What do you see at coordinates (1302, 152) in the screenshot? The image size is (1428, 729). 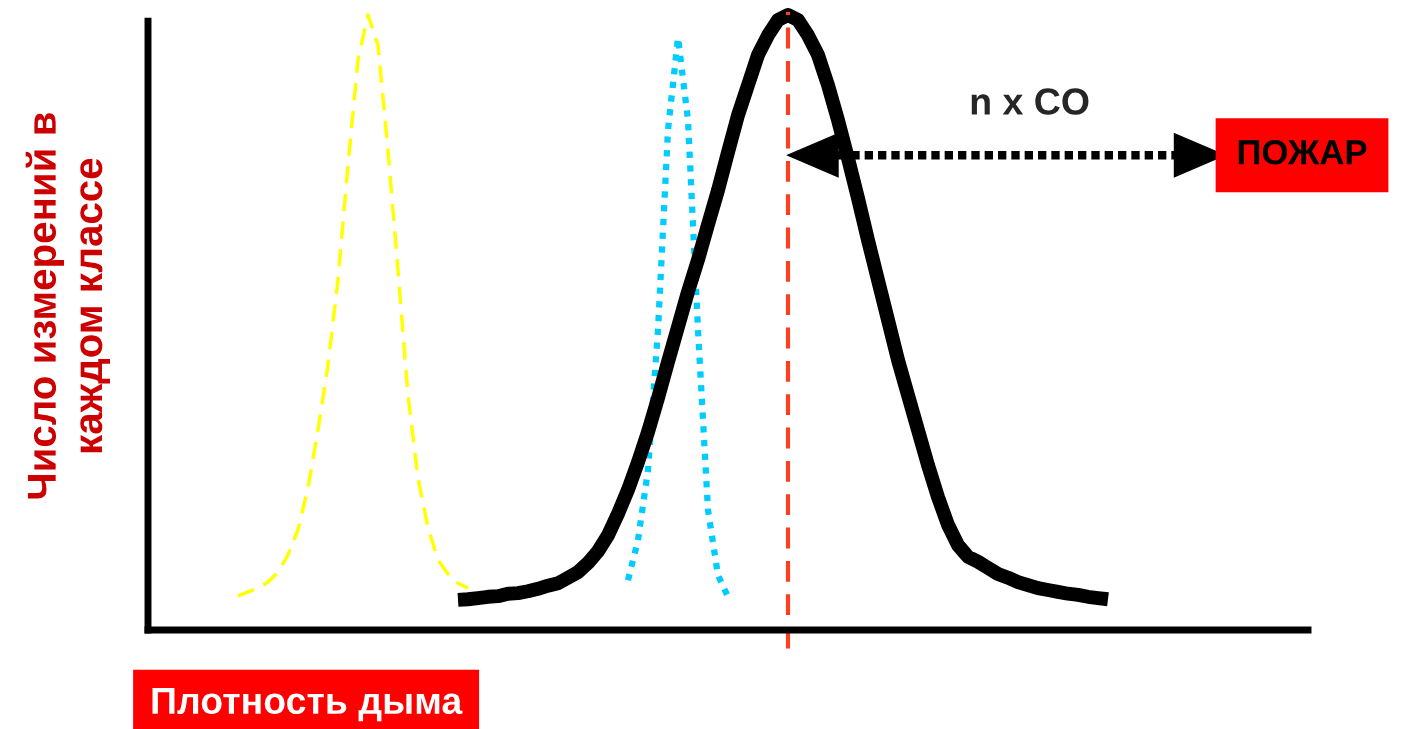 I see `annotation: ПОЖАР` at bounding box center [1302, 152].